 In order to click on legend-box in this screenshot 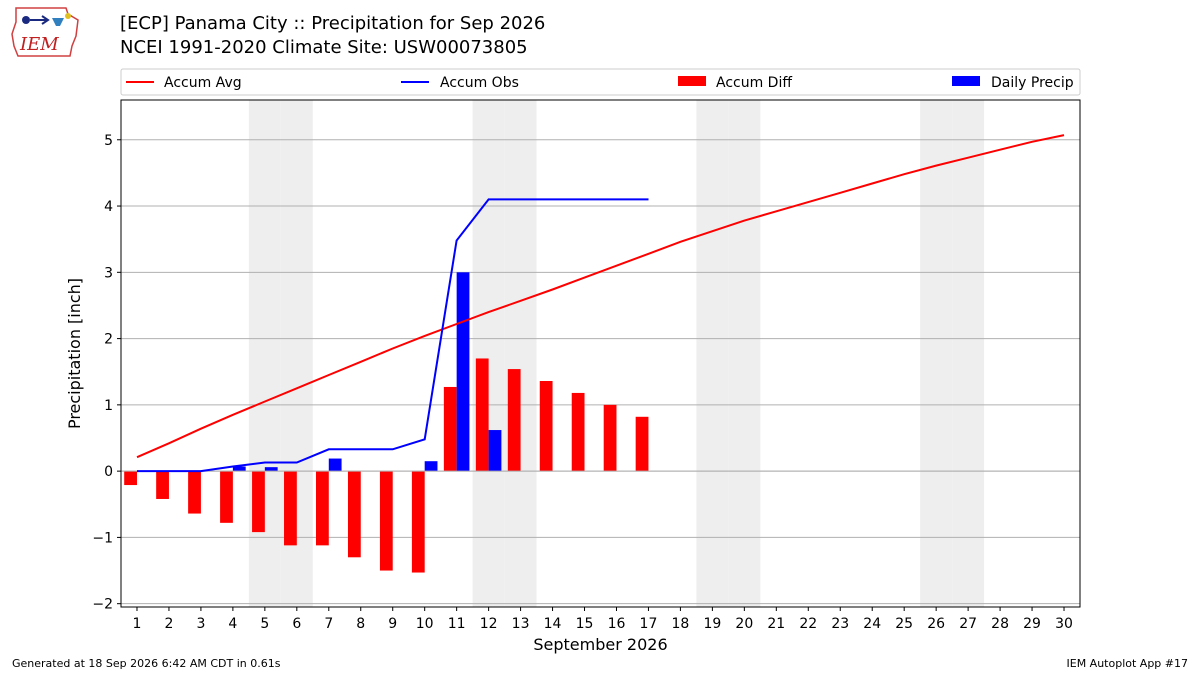, I will do `click(600, 82)`.